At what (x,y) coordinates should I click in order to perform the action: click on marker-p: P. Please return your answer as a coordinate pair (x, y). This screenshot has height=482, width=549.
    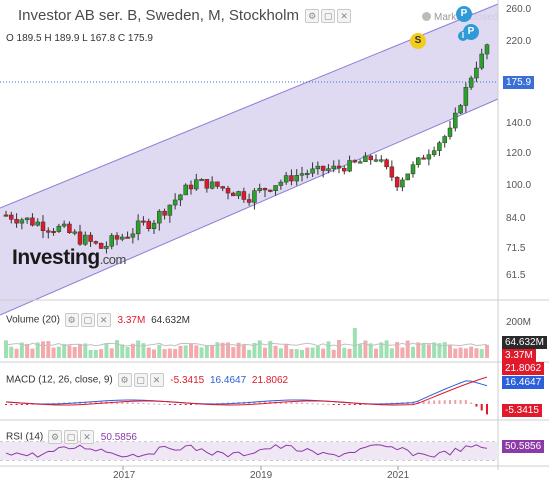
    Looking at the image, I should click on (464, 14).